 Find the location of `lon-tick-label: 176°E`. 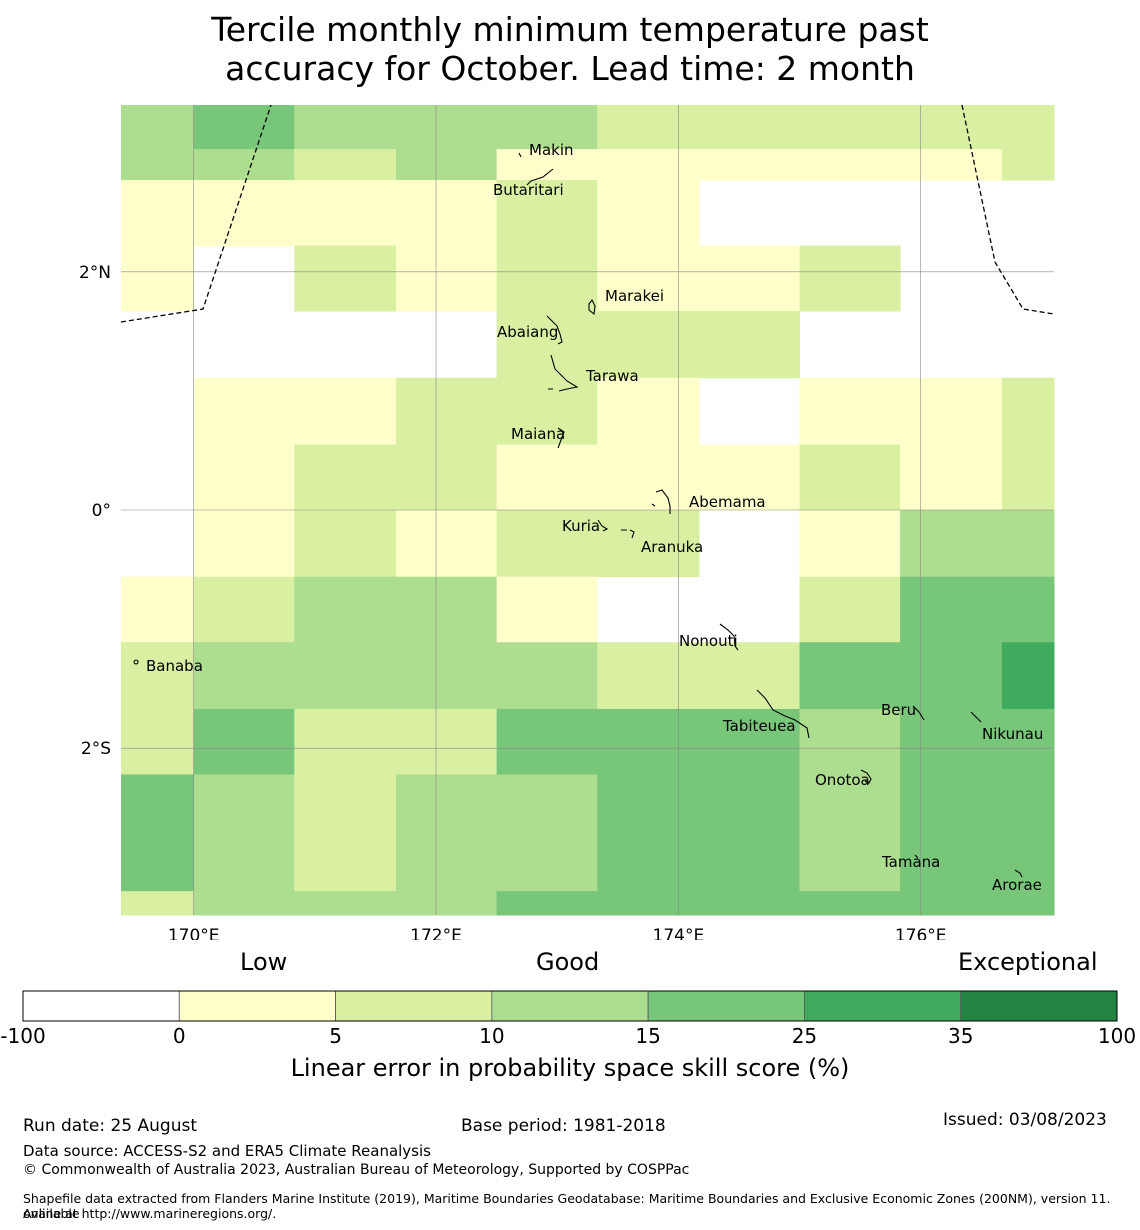

lon-tick-label: 176°E is located at coordinates (921, 933).